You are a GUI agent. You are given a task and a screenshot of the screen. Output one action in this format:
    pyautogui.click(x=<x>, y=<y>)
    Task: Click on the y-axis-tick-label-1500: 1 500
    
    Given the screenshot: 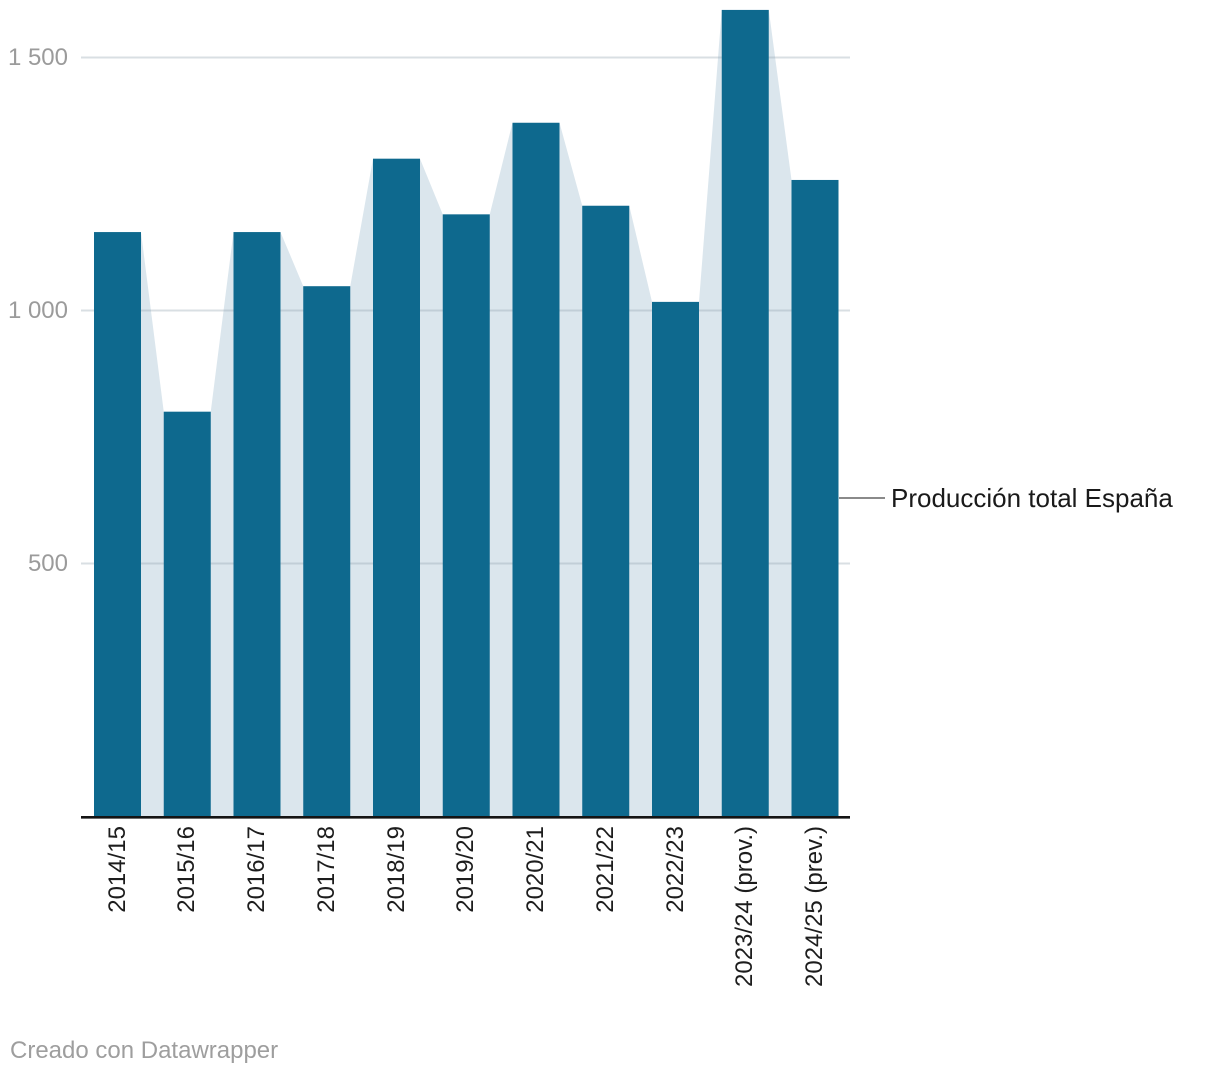 What is the action you would take?
    pyautogui.click(x=37, y=57)
    